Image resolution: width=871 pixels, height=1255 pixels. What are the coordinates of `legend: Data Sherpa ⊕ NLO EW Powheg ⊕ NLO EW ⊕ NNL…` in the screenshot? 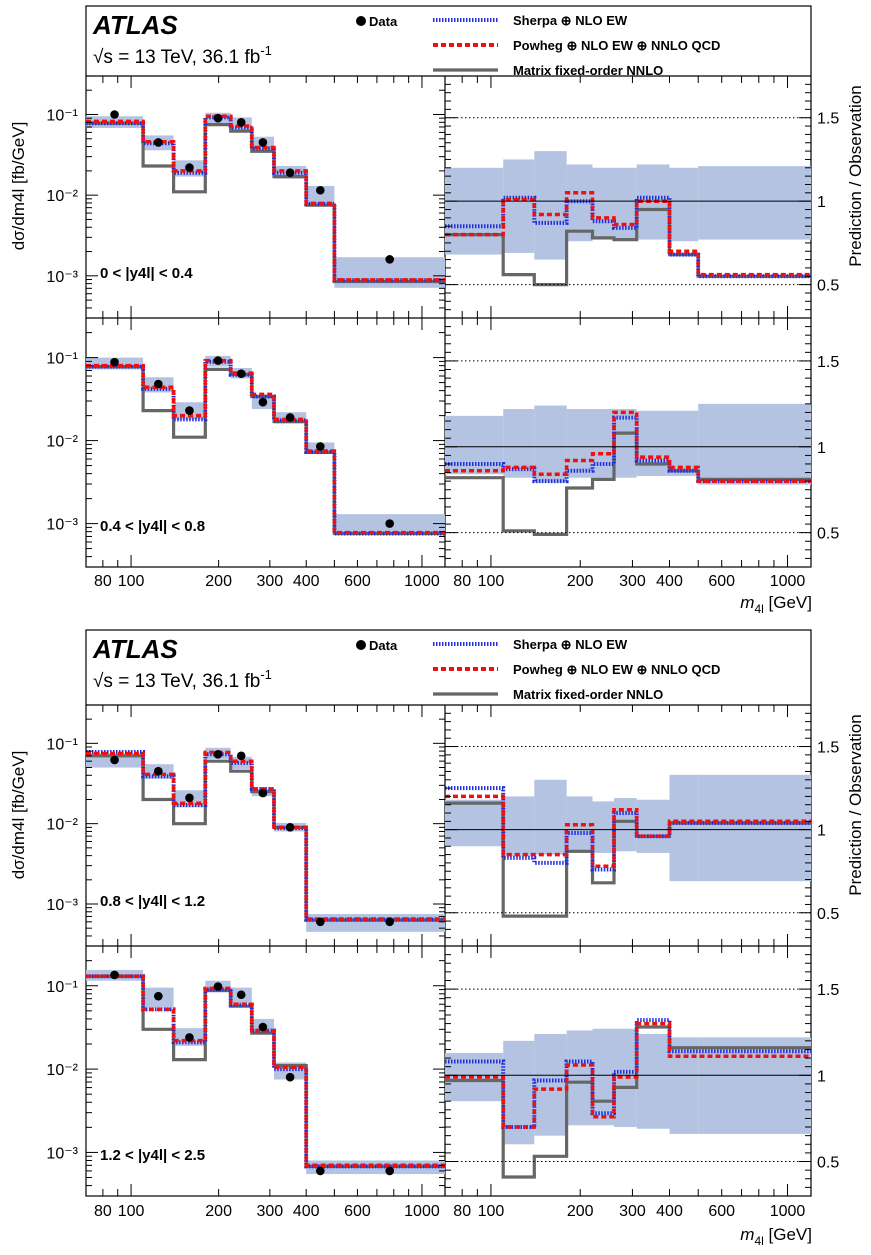 It's located at (538, 45).